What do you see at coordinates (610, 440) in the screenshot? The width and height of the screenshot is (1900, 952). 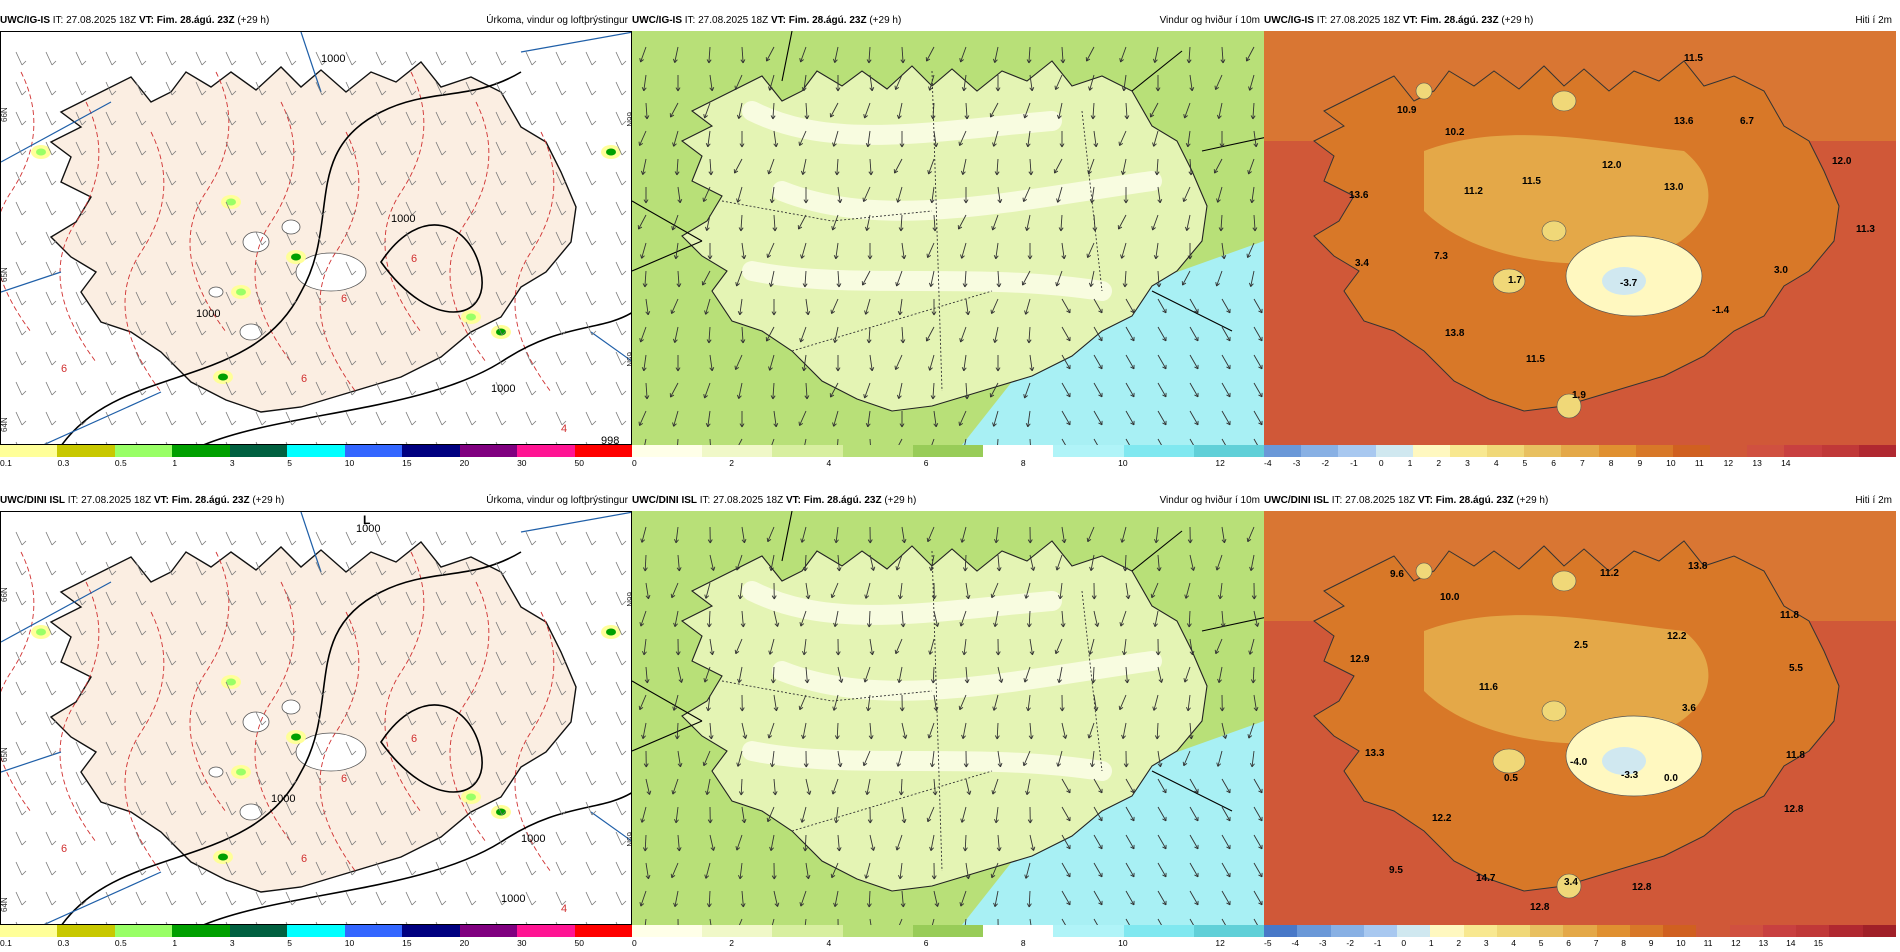 I see `isobar-label: 998` at bounding box center [610, 440].